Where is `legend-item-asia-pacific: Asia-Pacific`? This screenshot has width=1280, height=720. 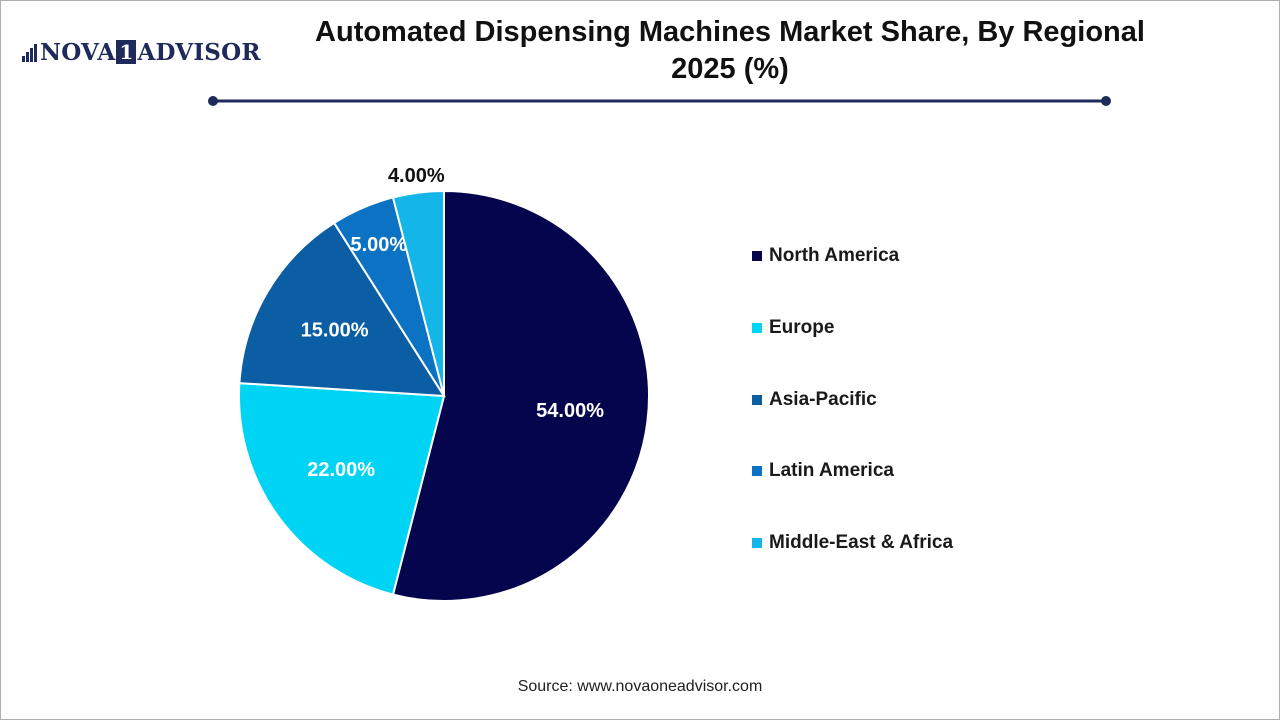
legend-item-asia-pacific: Asia-Pacific is located at coordinates (852, 400).